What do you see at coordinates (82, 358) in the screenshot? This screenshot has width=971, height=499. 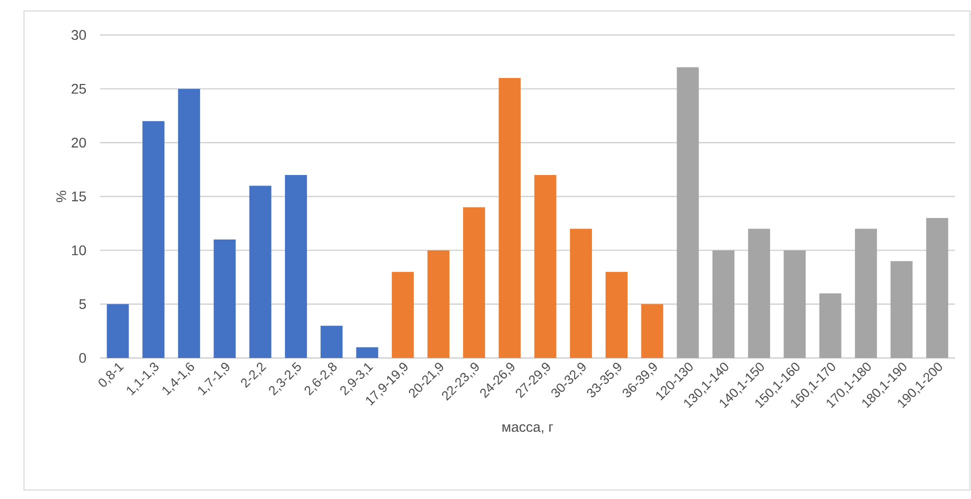 I see `y-tick-label: 0` at bounding box center [82, 358].